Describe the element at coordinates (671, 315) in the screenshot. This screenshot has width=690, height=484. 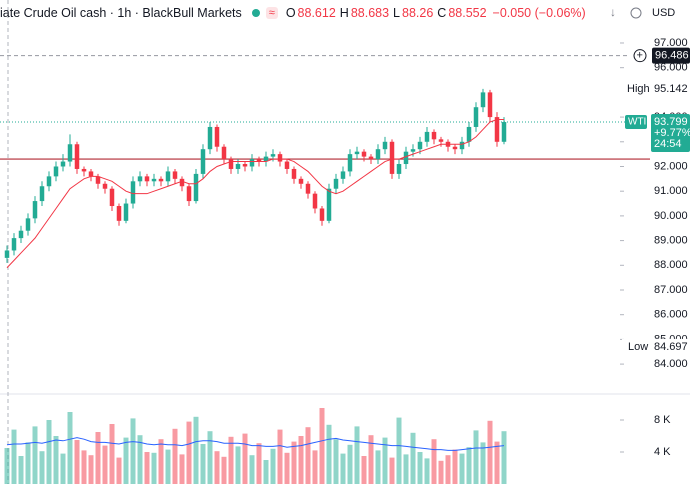
I see `y-tick-label: 86.000` at that location.